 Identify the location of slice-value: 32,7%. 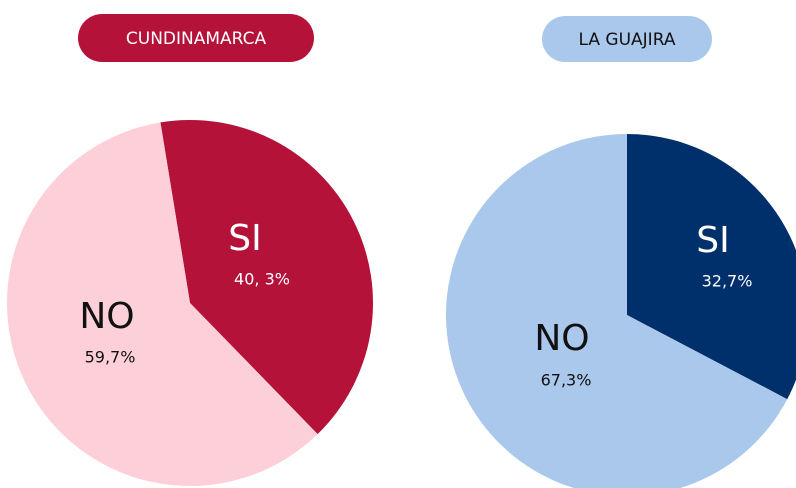
(727, 281).